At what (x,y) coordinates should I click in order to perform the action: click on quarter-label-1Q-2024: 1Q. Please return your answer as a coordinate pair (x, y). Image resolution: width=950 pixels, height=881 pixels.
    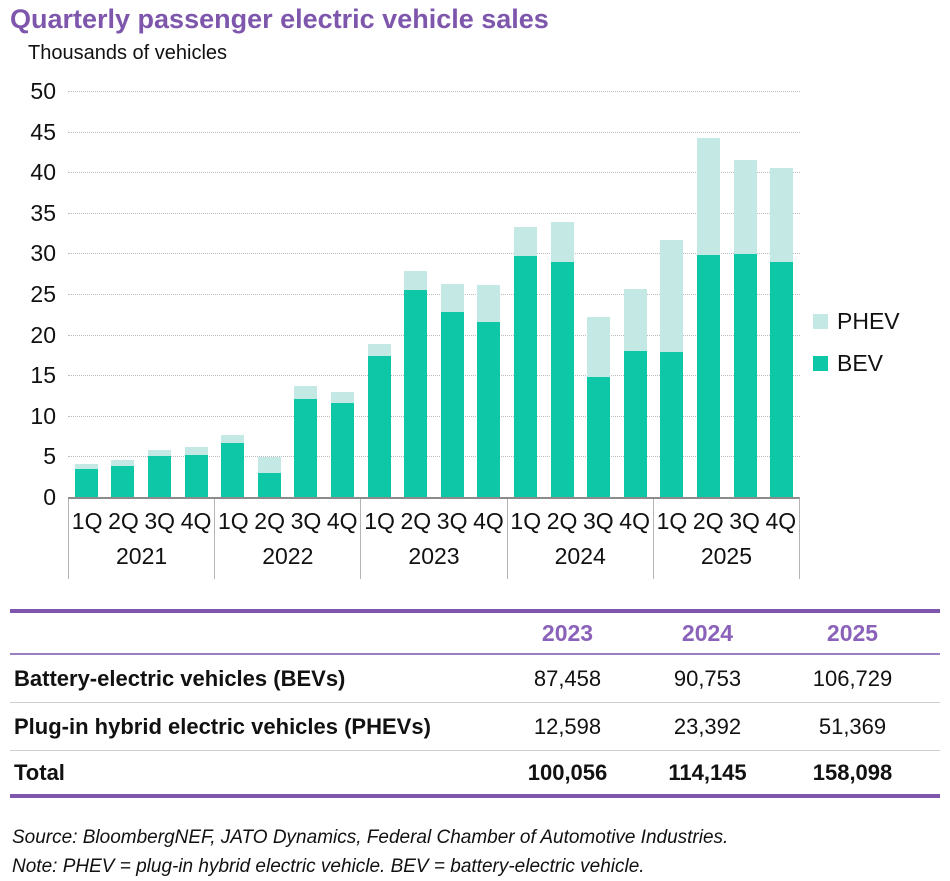
    Looking at the image, I should click on (526, 520).